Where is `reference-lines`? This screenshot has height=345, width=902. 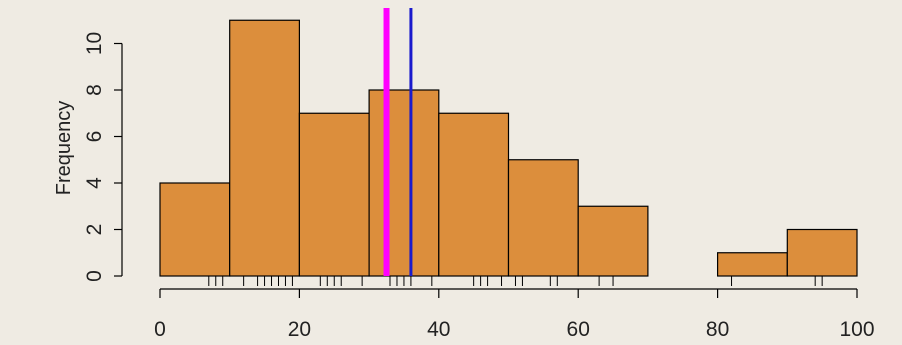
reference-lines is located at coordinates (398, 142).